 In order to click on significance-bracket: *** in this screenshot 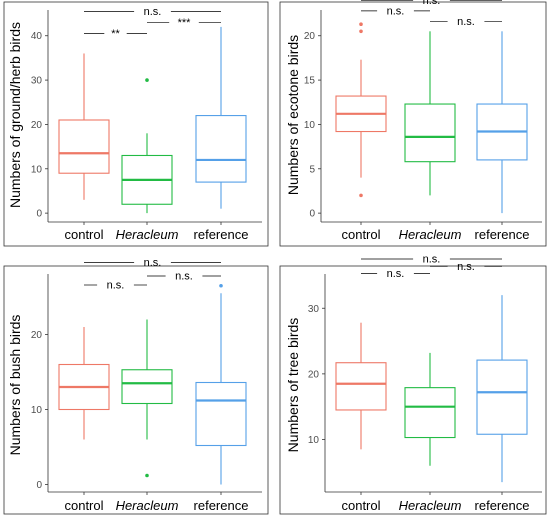, I will do `click(184, 23)`.